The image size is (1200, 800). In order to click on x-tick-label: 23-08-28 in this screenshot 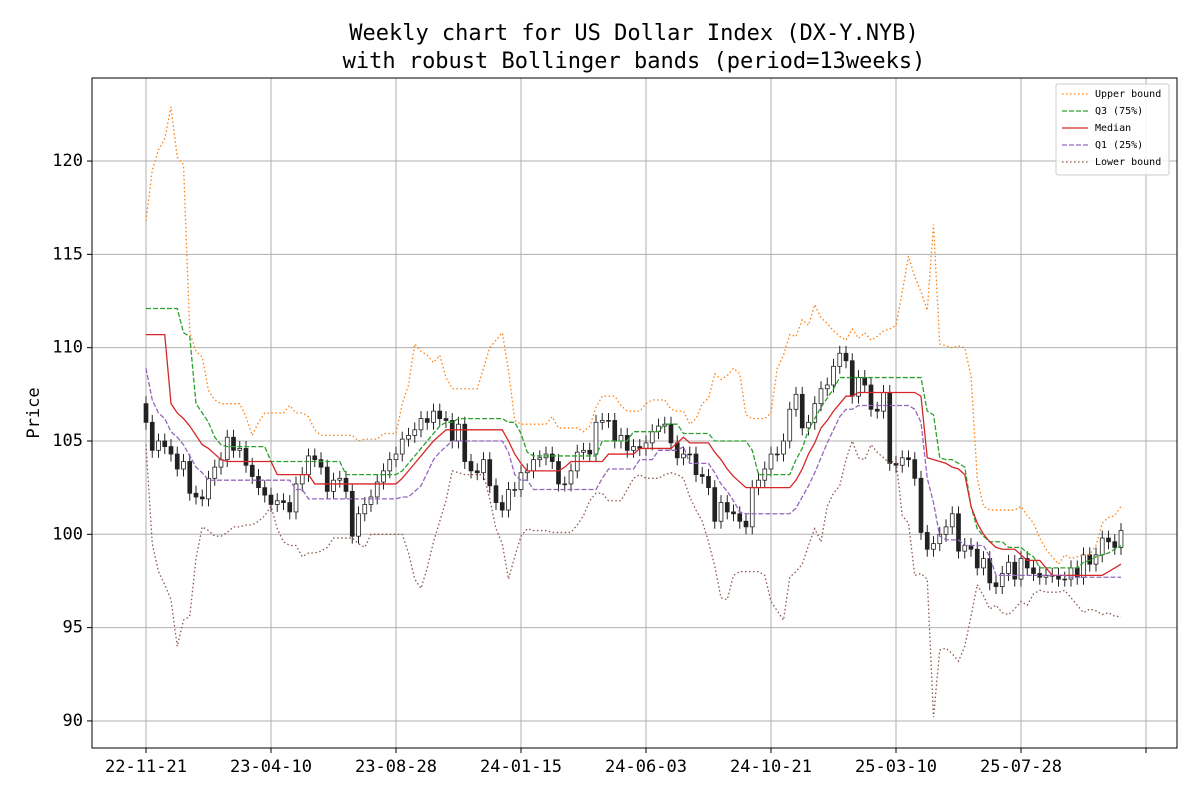, I will do `click(396, 767)`.